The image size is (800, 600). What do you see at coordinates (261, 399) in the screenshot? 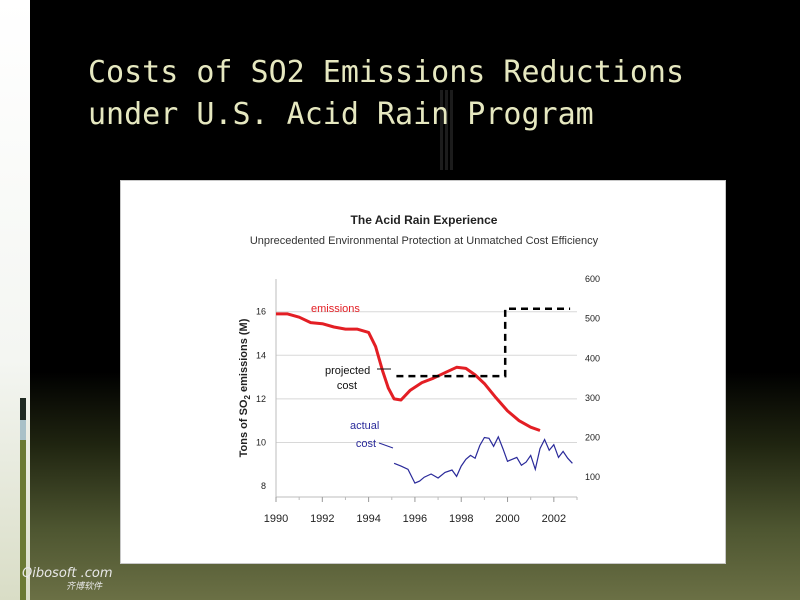
I see `y-tick-label: 12` at bounding box center [261, 399].